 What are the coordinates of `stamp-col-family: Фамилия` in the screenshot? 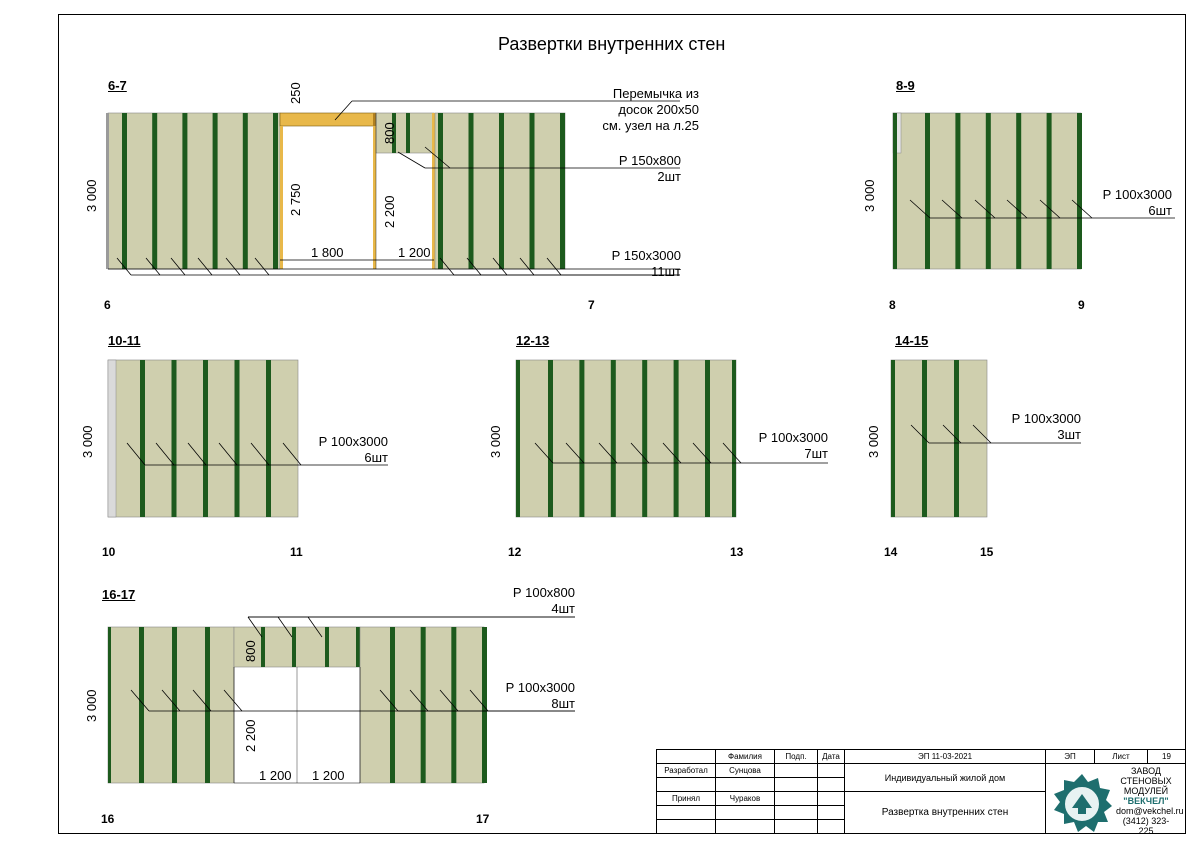 It's located at (745, 756).